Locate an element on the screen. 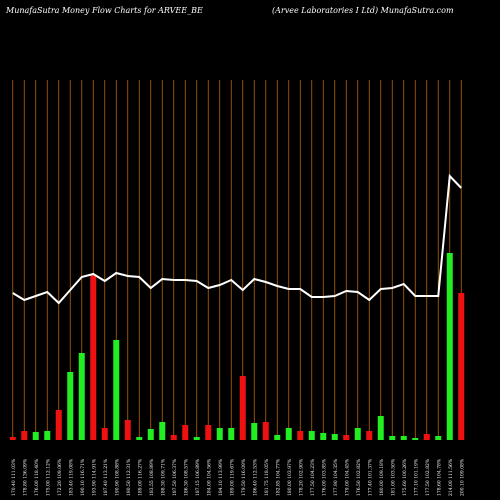 The height and width of the screenshot is (500, 500). x-tick-label: 178.80 136.09% is located at coordinates (25, 477).